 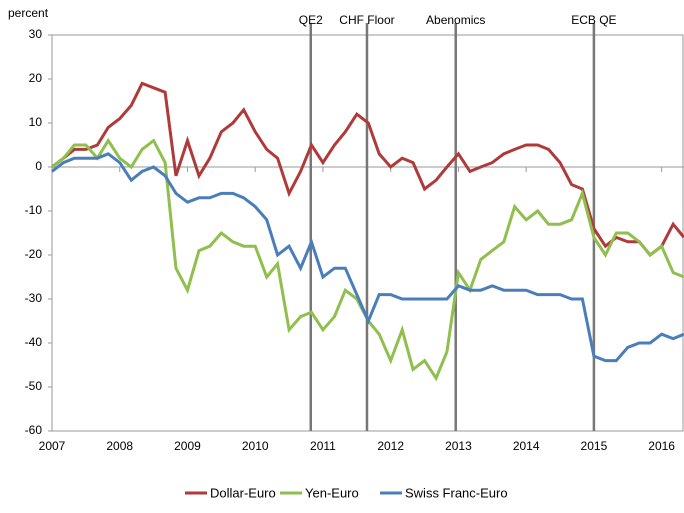 What do you see at coordinates (311, 20) in the screenshot?
I see `event-label: QE2` at bounding box center [311, 20].